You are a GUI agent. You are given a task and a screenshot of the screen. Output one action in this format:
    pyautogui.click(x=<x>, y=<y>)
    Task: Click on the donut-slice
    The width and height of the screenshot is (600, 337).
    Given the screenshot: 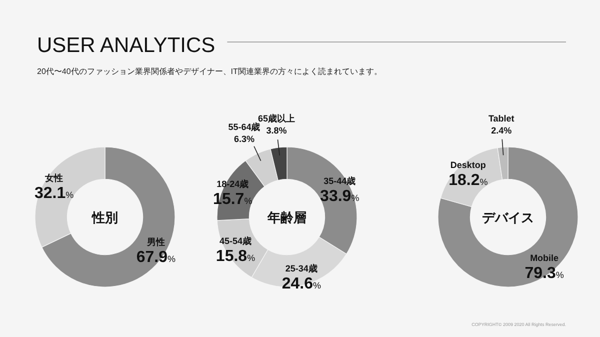 What is the action you would take?
    pyautogui.click(x=508, y=217)
    